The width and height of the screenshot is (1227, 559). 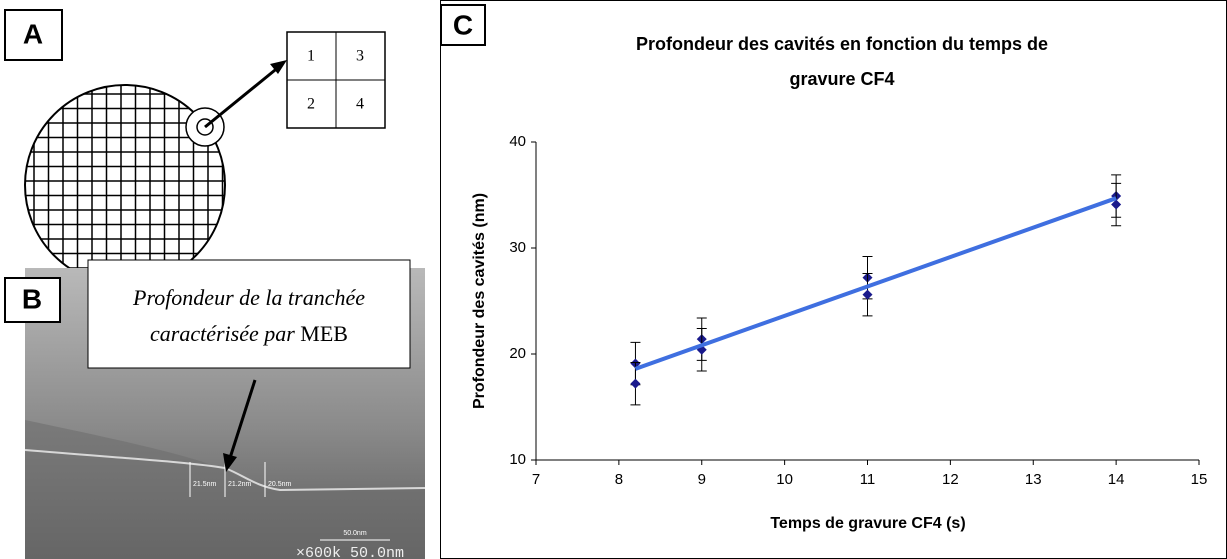 I want to click on x-tick-label: 11, so click(x=868, y=479).